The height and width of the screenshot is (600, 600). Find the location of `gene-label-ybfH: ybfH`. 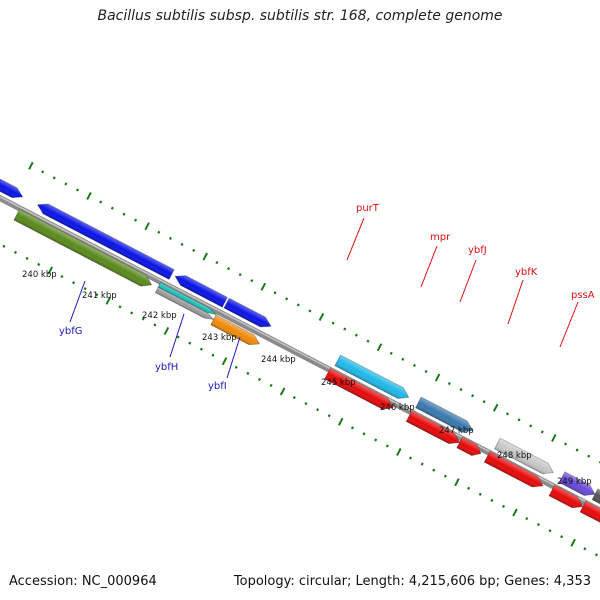

gene-label-ybfH: ybfH is located at coordinates (166, 367).